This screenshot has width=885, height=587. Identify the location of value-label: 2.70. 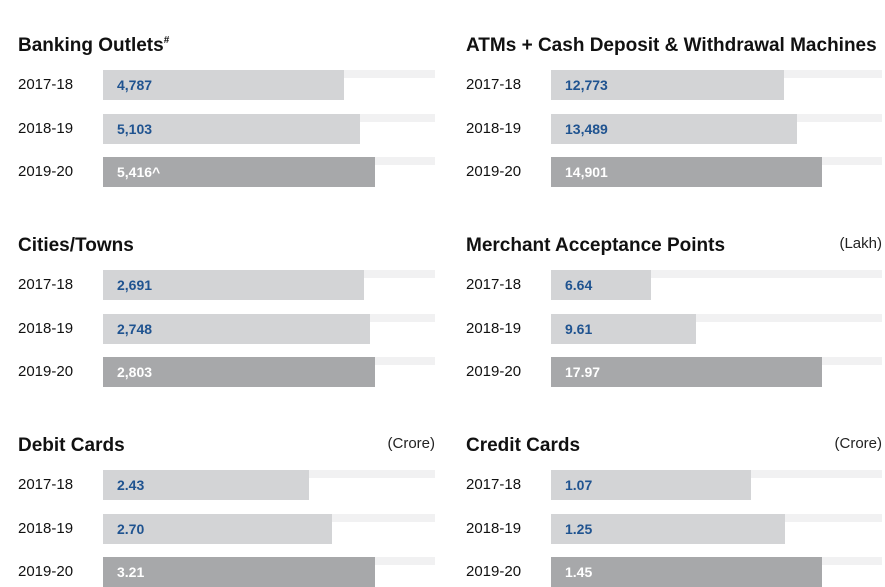
(131, 528).